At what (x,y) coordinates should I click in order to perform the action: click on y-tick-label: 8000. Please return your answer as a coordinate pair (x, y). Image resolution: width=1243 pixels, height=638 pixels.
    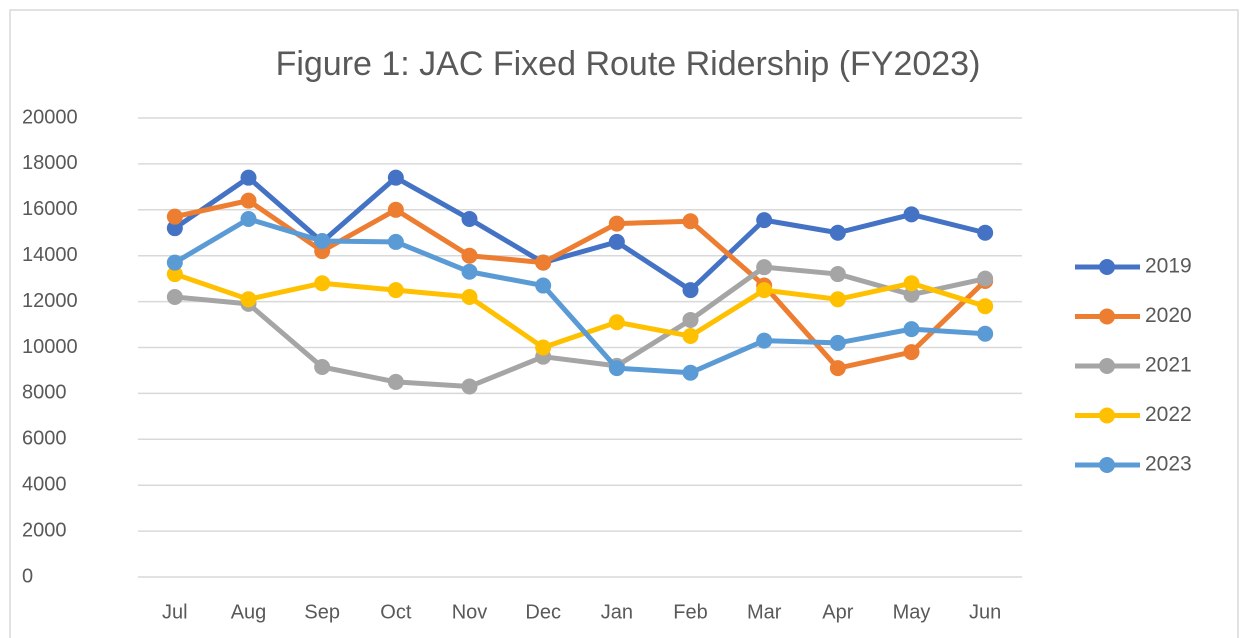
    Looking at the image, I should click on (44, 393).